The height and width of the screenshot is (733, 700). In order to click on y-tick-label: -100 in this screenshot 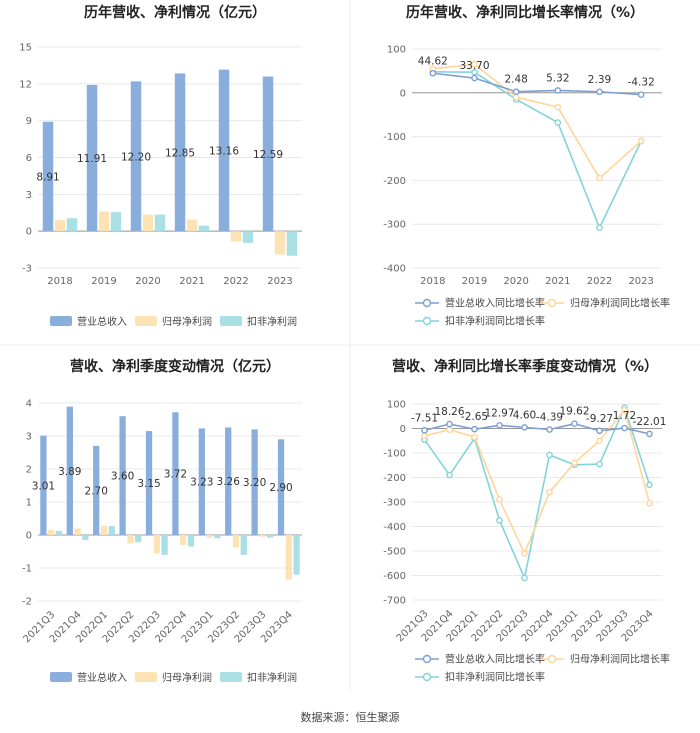, I will do `click(394, 137)`.